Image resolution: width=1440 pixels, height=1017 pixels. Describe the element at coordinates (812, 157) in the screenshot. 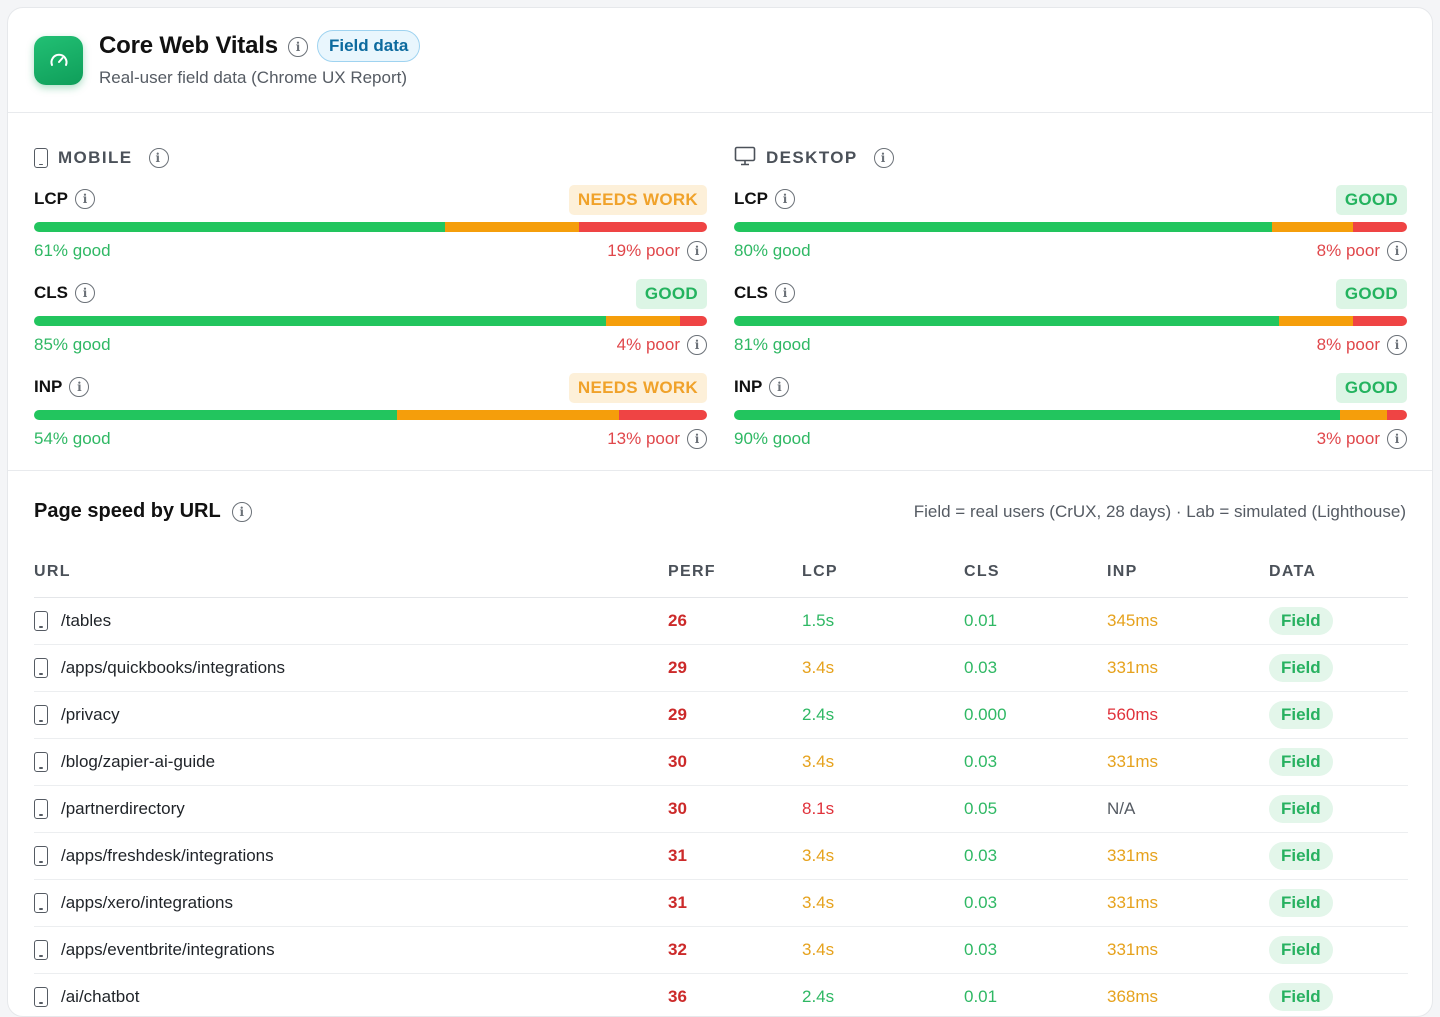

I see `desktop-label: DESKTOP` at that location.